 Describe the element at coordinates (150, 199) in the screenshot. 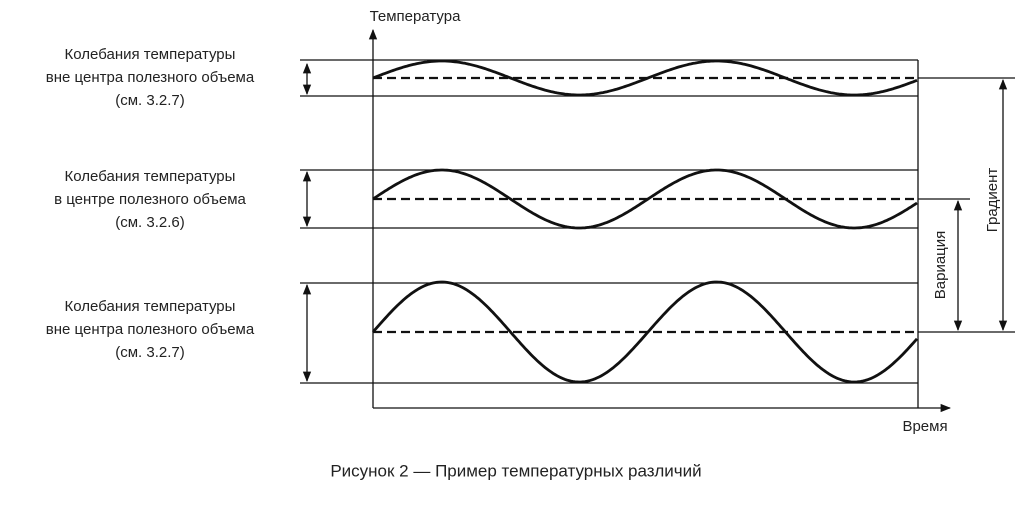

I see `band-label: в центре полезного объема` at that location.